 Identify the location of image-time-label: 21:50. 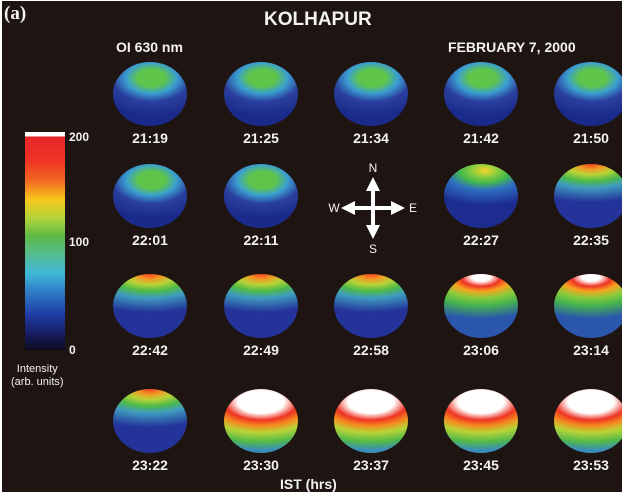
(591, 138).